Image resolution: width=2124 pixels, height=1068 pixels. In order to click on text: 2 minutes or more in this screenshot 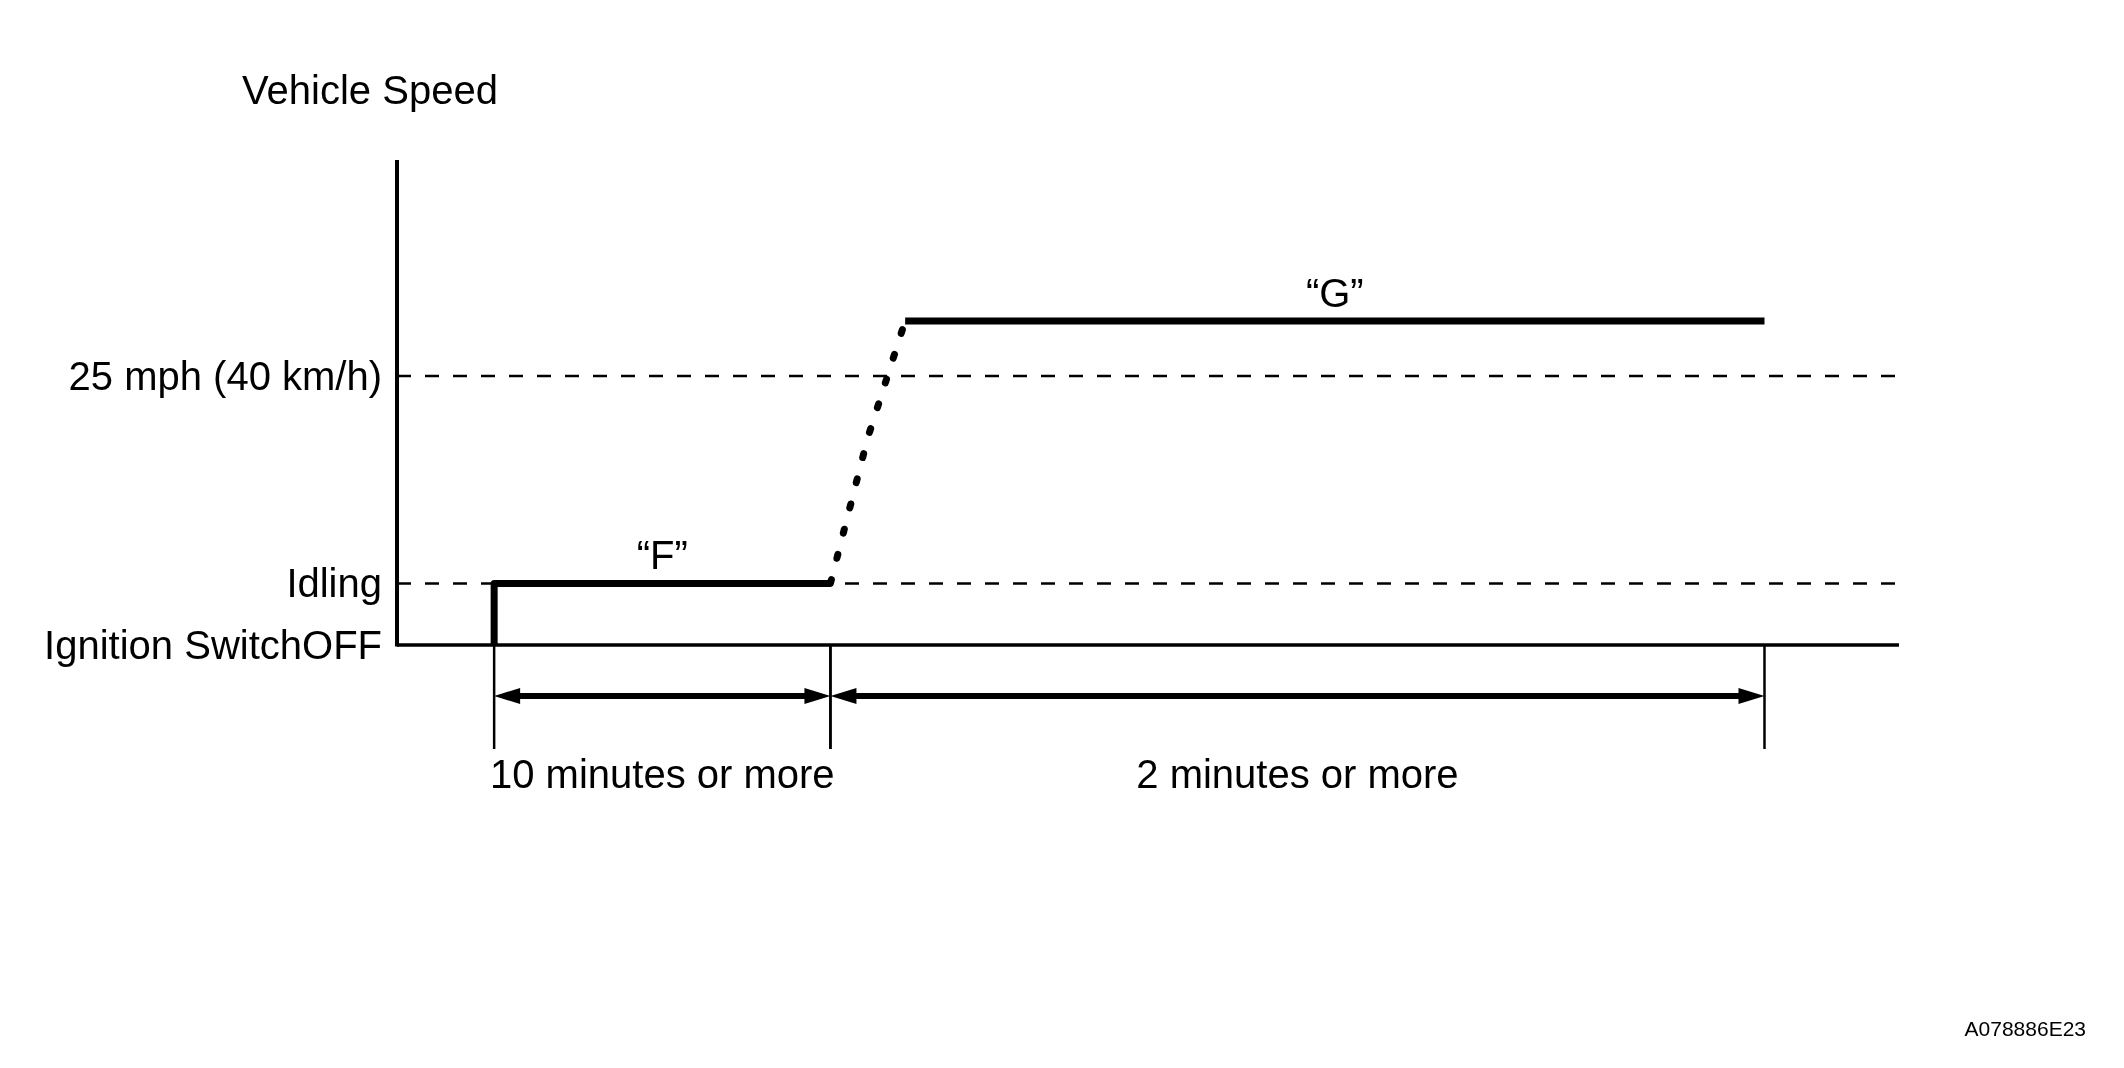, I will do `click(1297, 774)`.